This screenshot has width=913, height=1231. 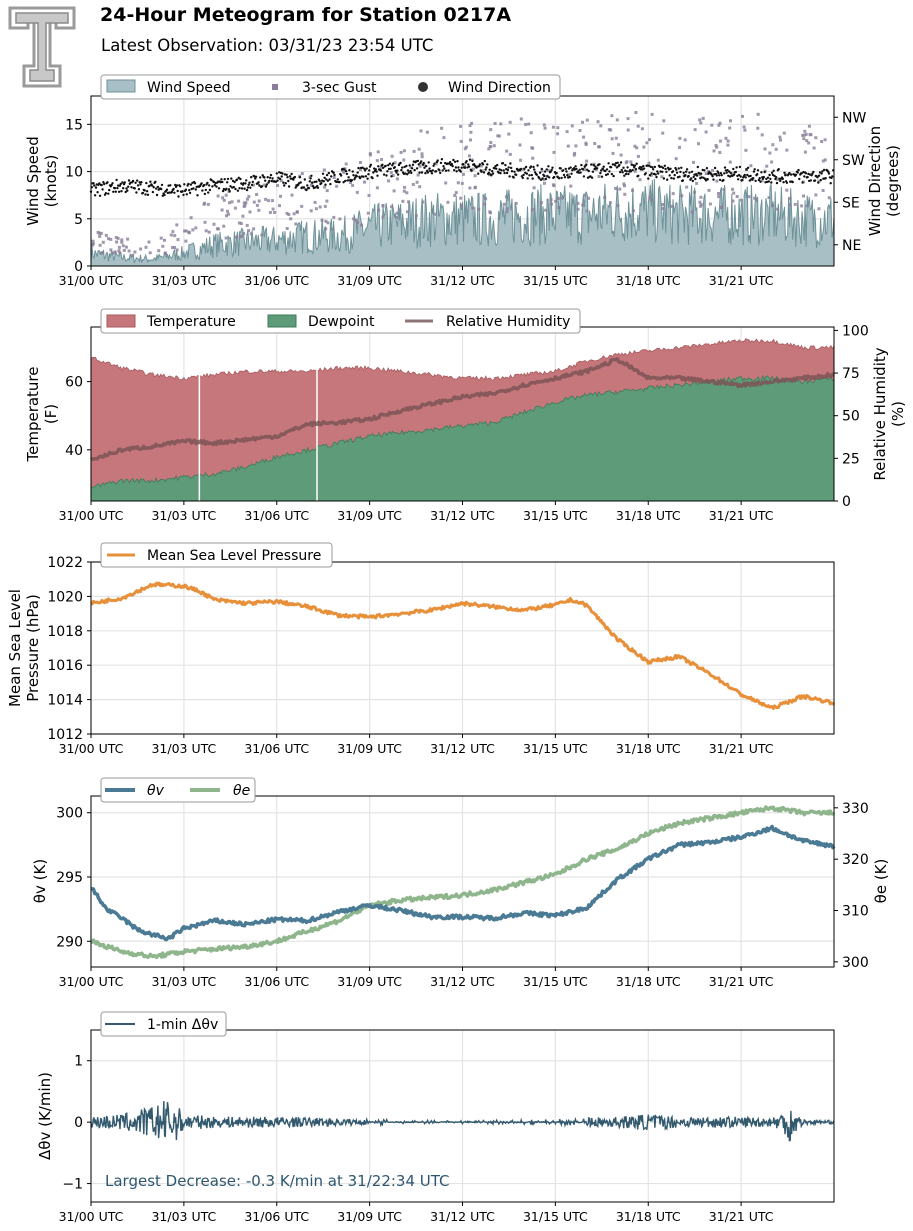 What do you see at coordinates (893, 181) in the screenshot?
I see `wind-y2-label-2: (degrees)` at bounding box center [893, 181].